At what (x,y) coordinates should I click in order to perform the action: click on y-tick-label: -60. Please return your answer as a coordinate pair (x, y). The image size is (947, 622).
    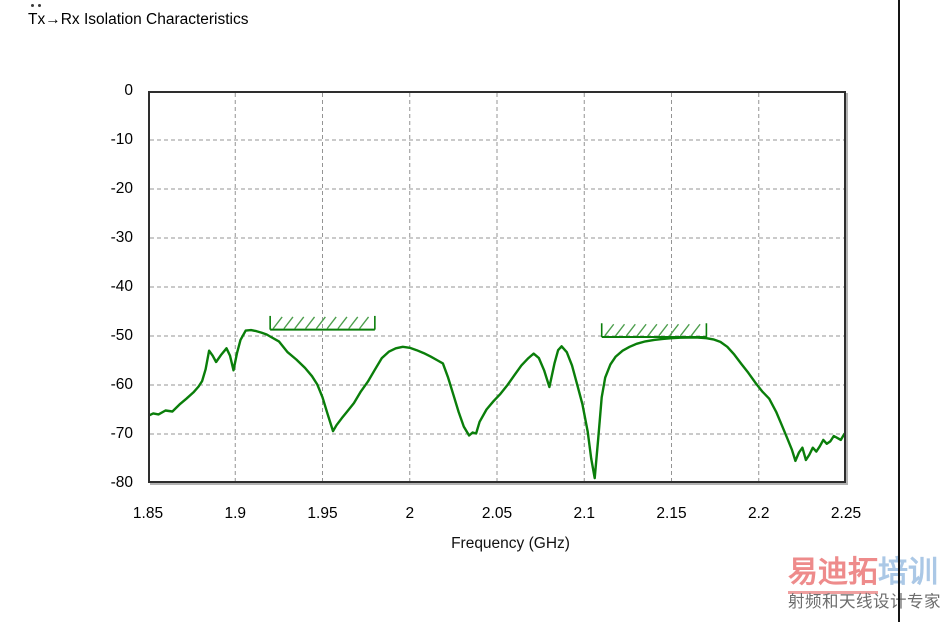
    Looking at the image, I should click on (121, 384).